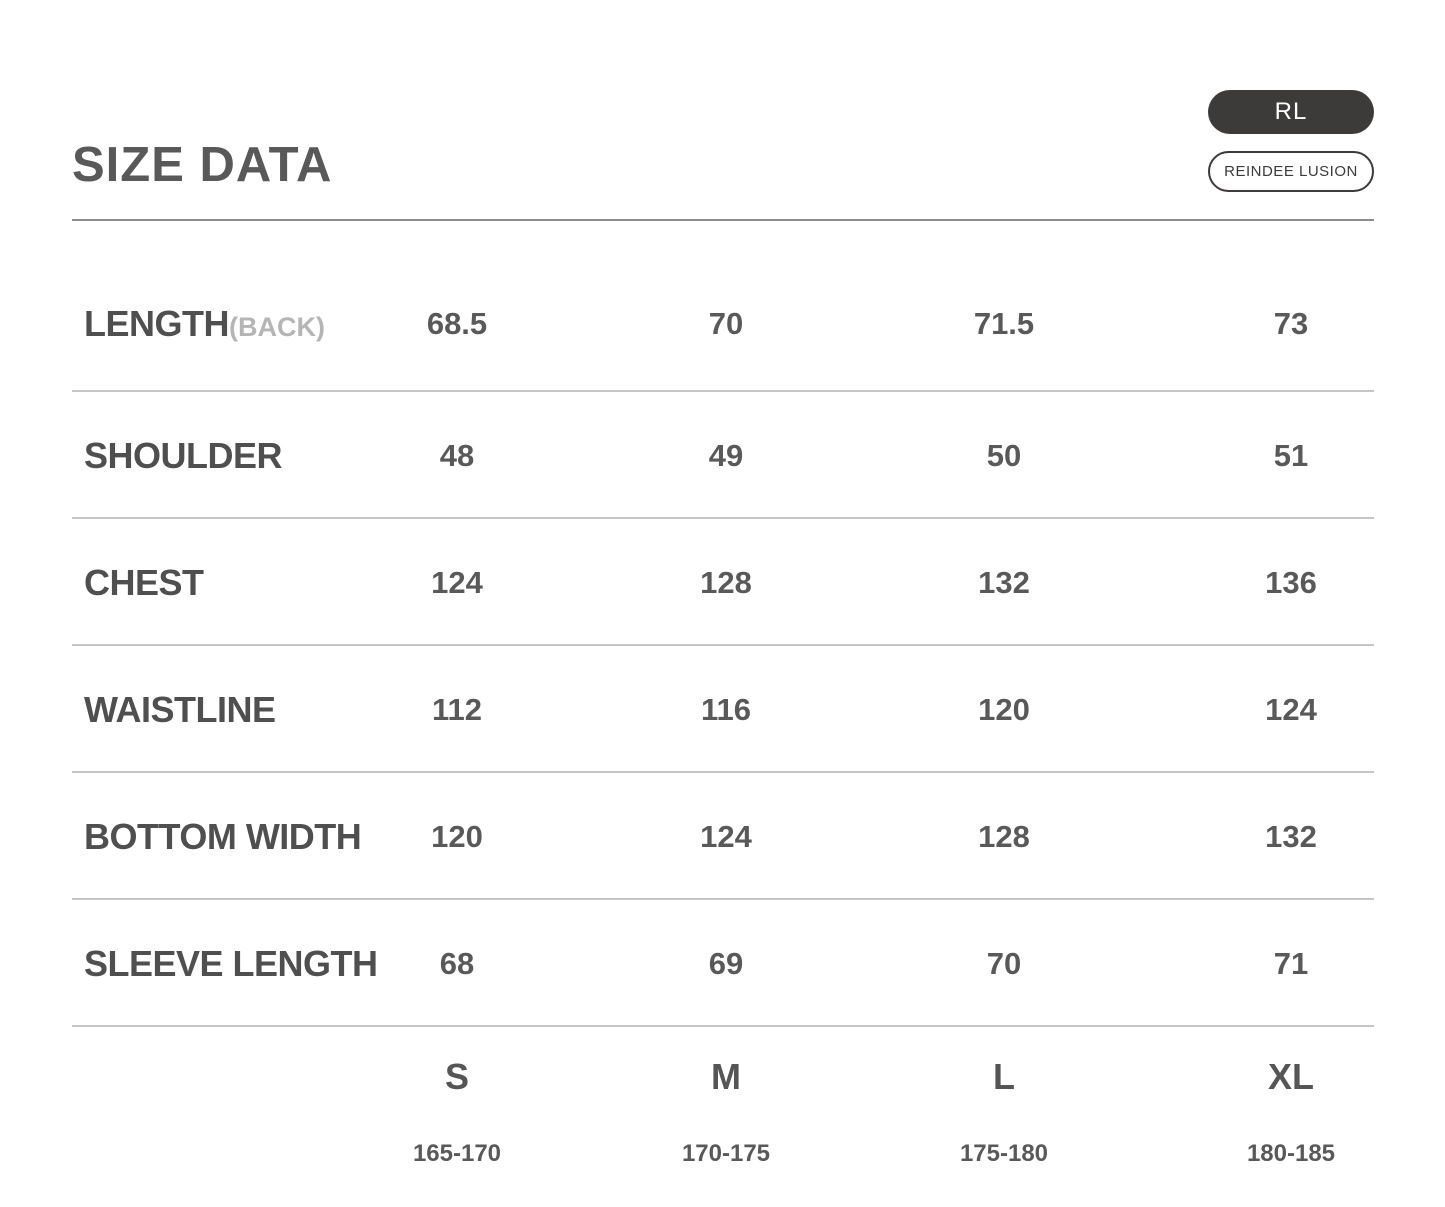  What do you see at coordinates (726, 455) in the screenshot?
I see `value-cell: 49` at bounding box center [726, 455].